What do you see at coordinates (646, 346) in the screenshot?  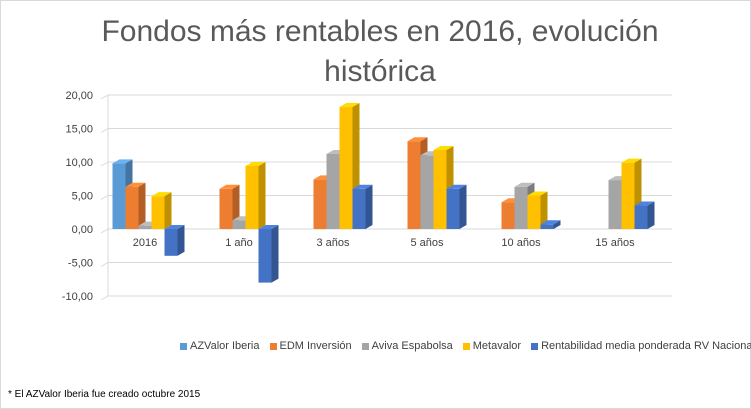 I see `legend-label: Rentabilidad media ponderada RV Nacional` at bounding box center [646, 346].